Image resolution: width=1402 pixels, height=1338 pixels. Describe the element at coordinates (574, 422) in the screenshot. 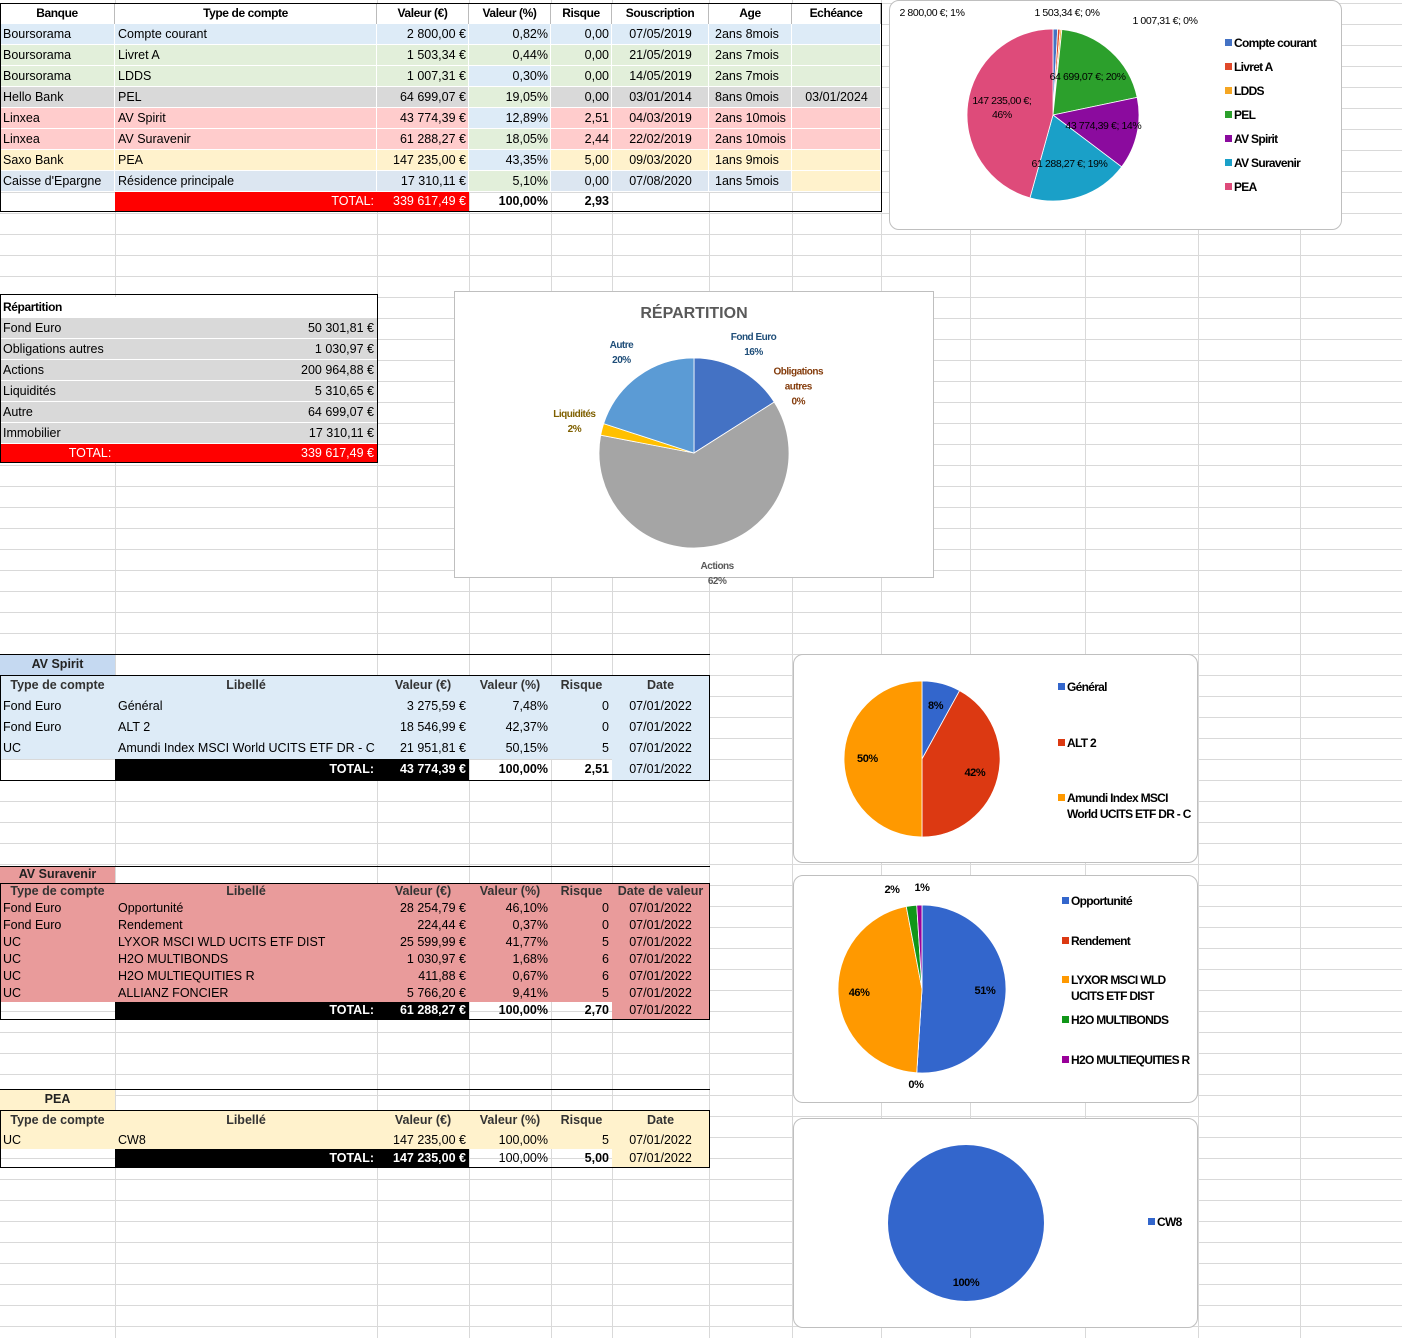

I see `data-label: Liquidités 2%` at that location.